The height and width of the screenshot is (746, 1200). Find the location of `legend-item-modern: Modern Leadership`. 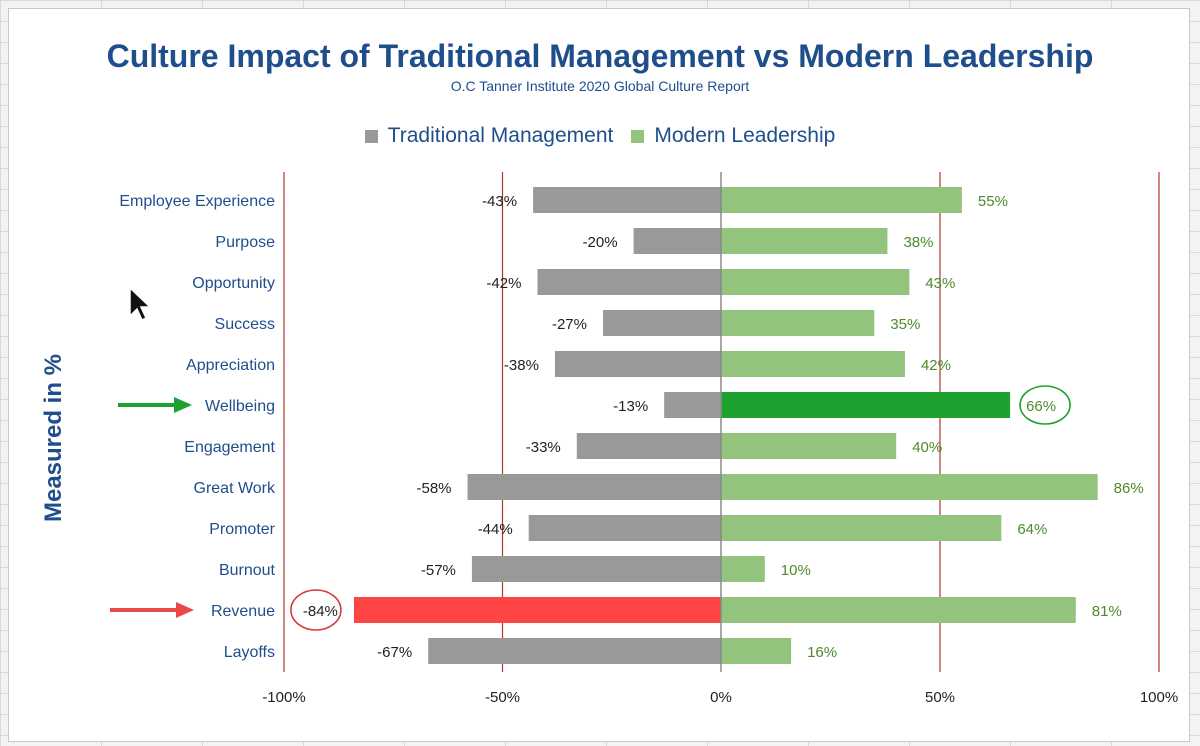

legend-item-modern: Modern Leadership is located at coordinates (733, 136).